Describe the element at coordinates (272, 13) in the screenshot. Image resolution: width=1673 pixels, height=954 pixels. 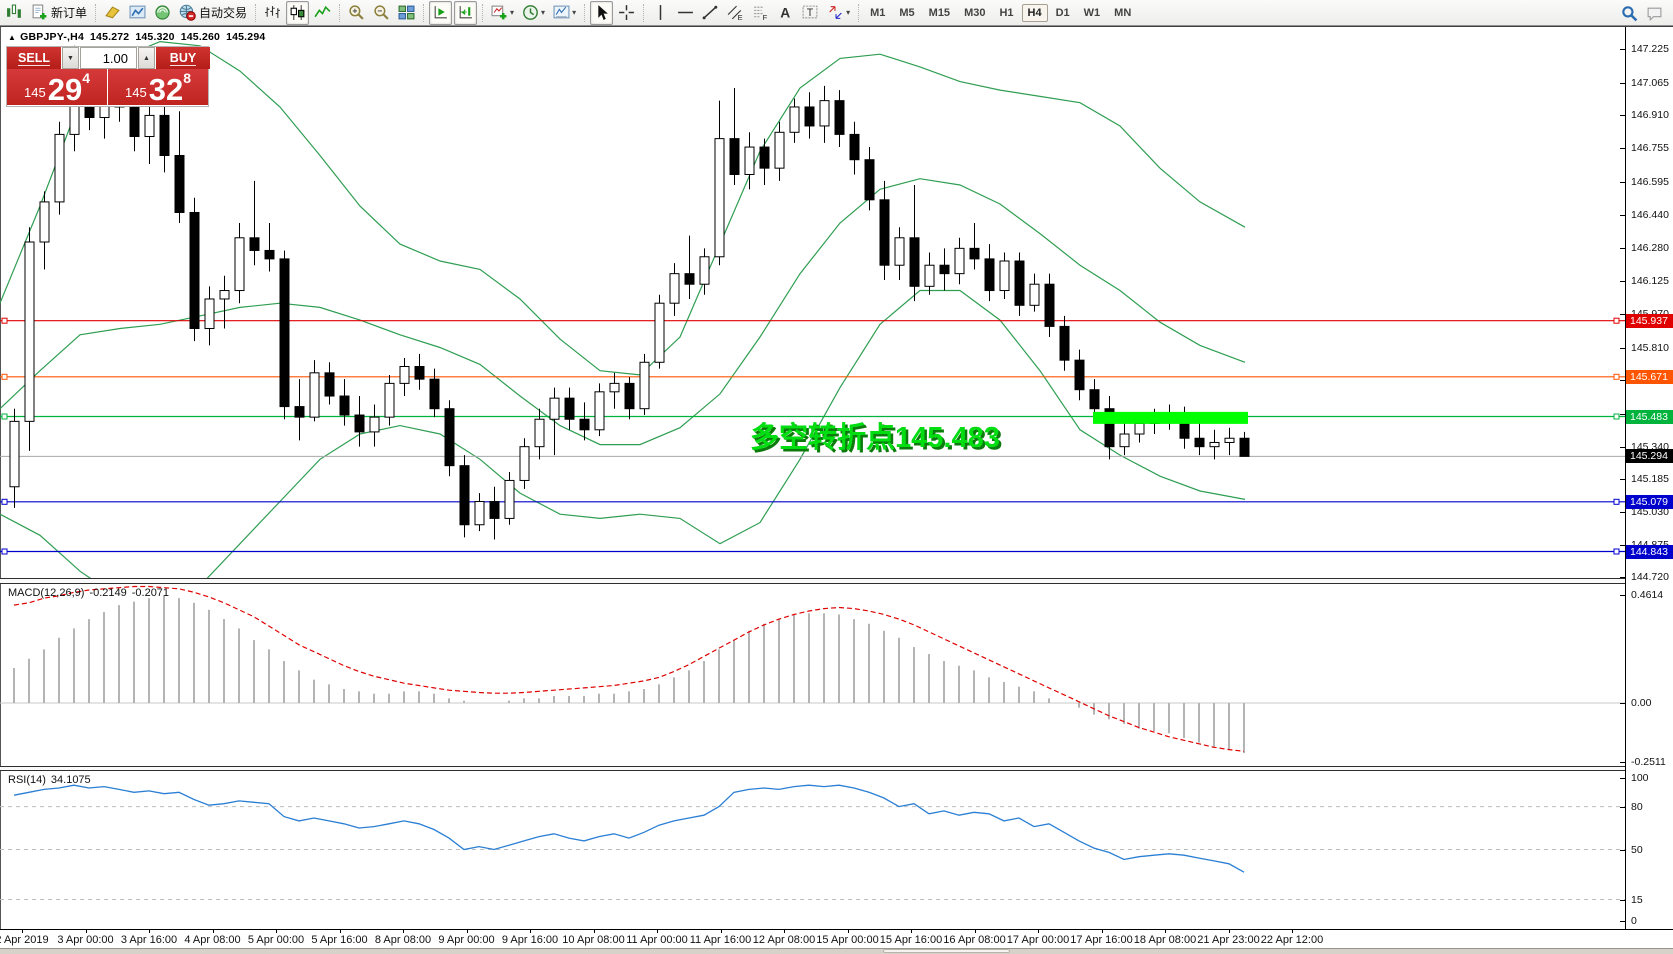
I see `bar-chart-button` at that location.